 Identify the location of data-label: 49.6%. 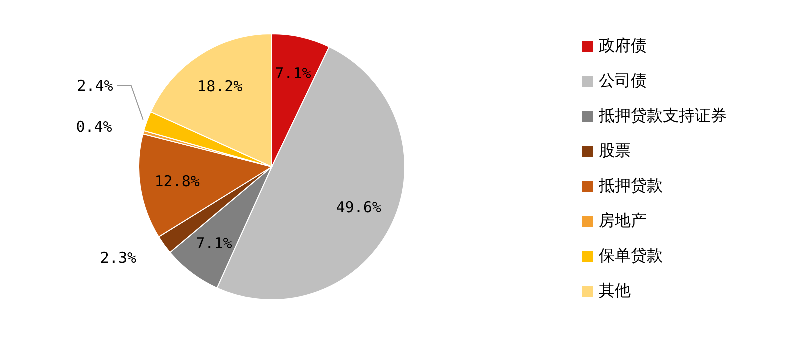
(359, 207).